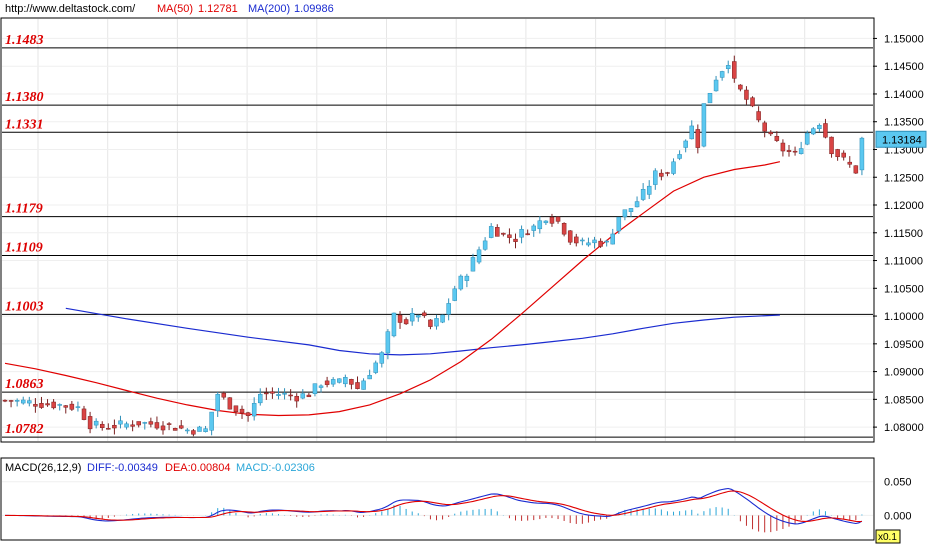 This screenshot has width=930, height=552. What do you see at coordinates (898, 516) in the screenshot?
I see `macd-tick-label: 0.000` at bounding box center [898, 516].